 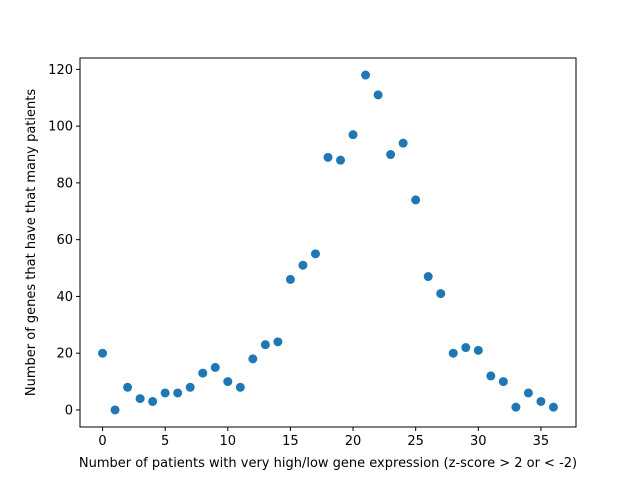 I want to click on y-tick-label: 40, so click(x=64, y=297).